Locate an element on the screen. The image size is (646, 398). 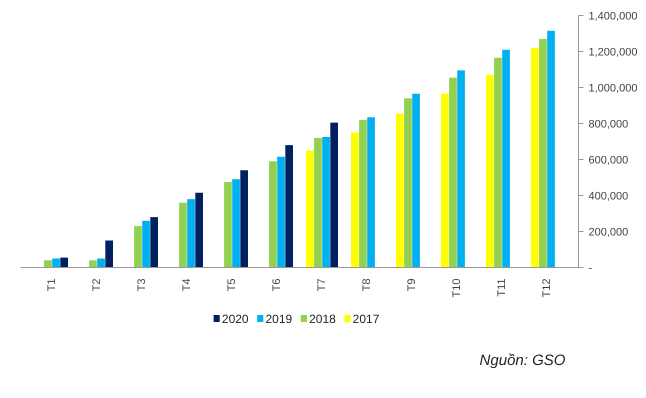
x-tick-label: T4 is located at coordinates (187, 285).